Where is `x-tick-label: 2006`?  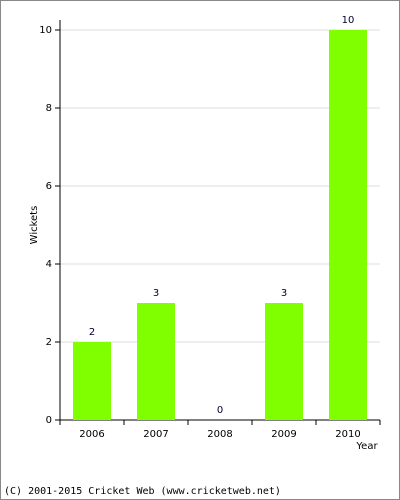
x-tick-label: 2006 is located at coordinates (91, 434).